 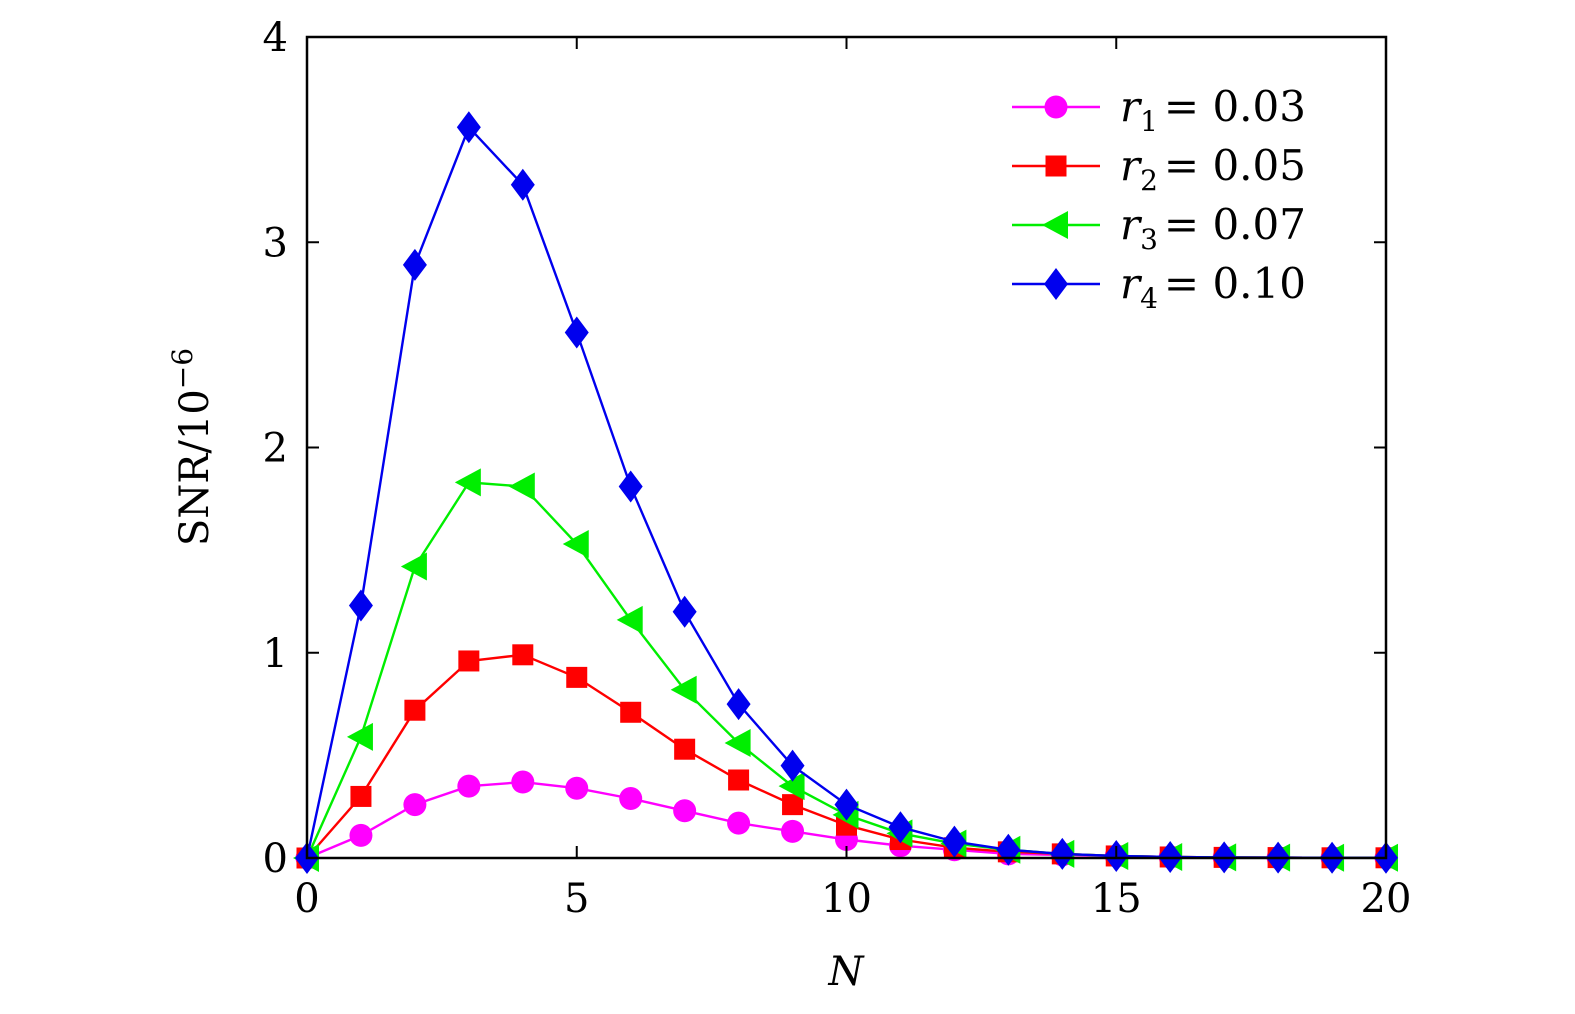 What do you see at coordinates (275, 38) in the screenshot?
I see `y-tick-label: 4` at bounding box center [275, 38].